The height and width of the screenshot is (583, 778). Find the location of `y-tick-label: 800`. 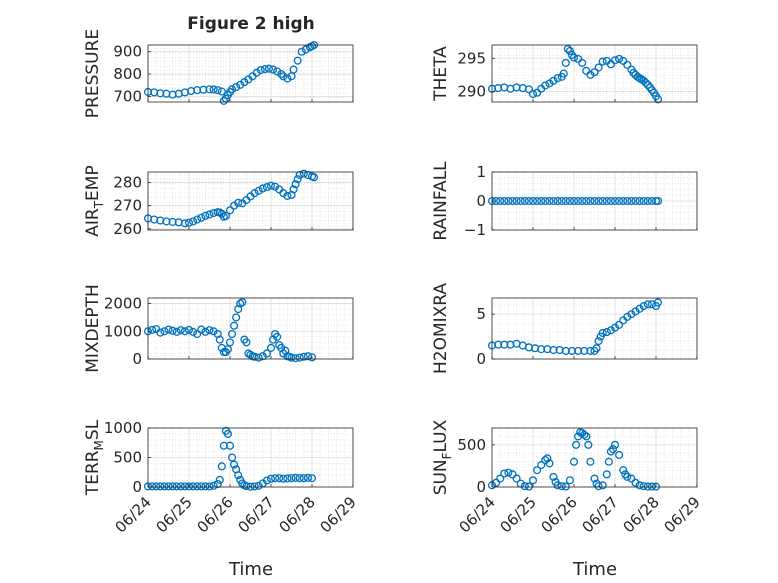

y-tick-label: 800 is located at coordinates (127, 74).